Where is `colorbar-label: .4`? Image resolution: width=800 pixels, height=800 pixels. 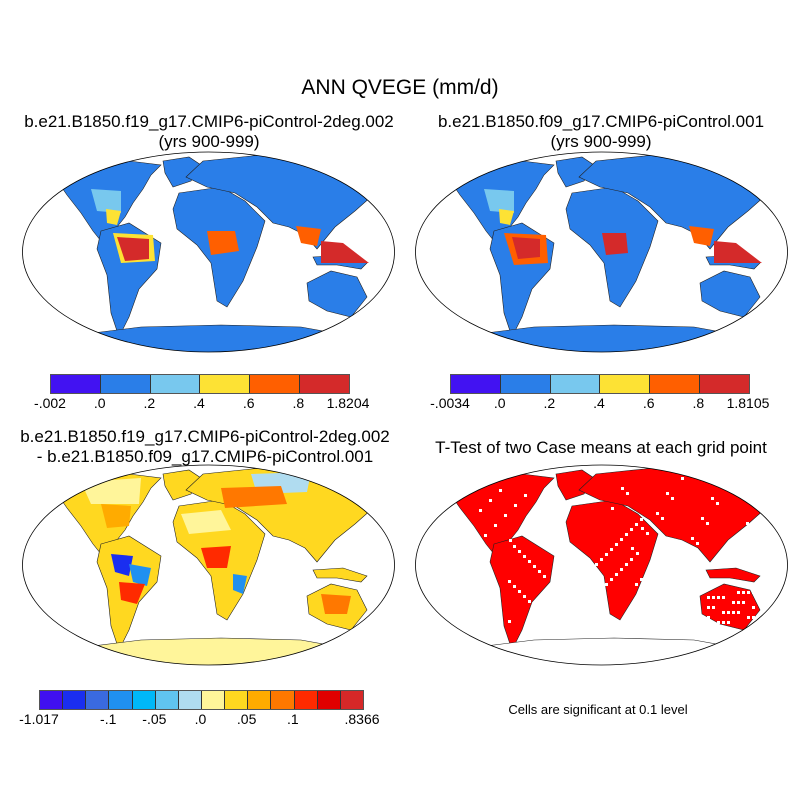
colorbar-label: .4 is located at coordinates (199, 403).